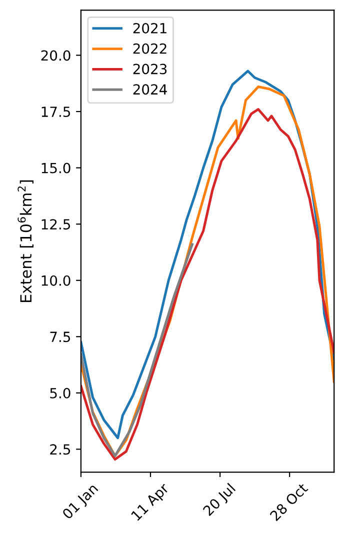 This screenshot has height=539, width=343. What do you see at coordinates (137, 350) in the screenshot?
I see `line-series` at bounding box center [137, 350].